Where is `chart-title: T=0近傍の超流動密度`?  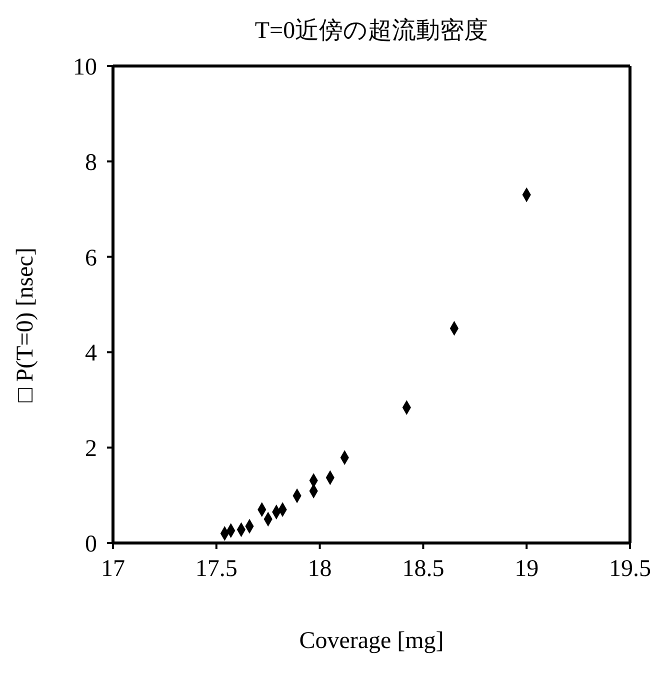 chart-title: T=0近傍の超流動密度 is located at coordinates (372, 31).